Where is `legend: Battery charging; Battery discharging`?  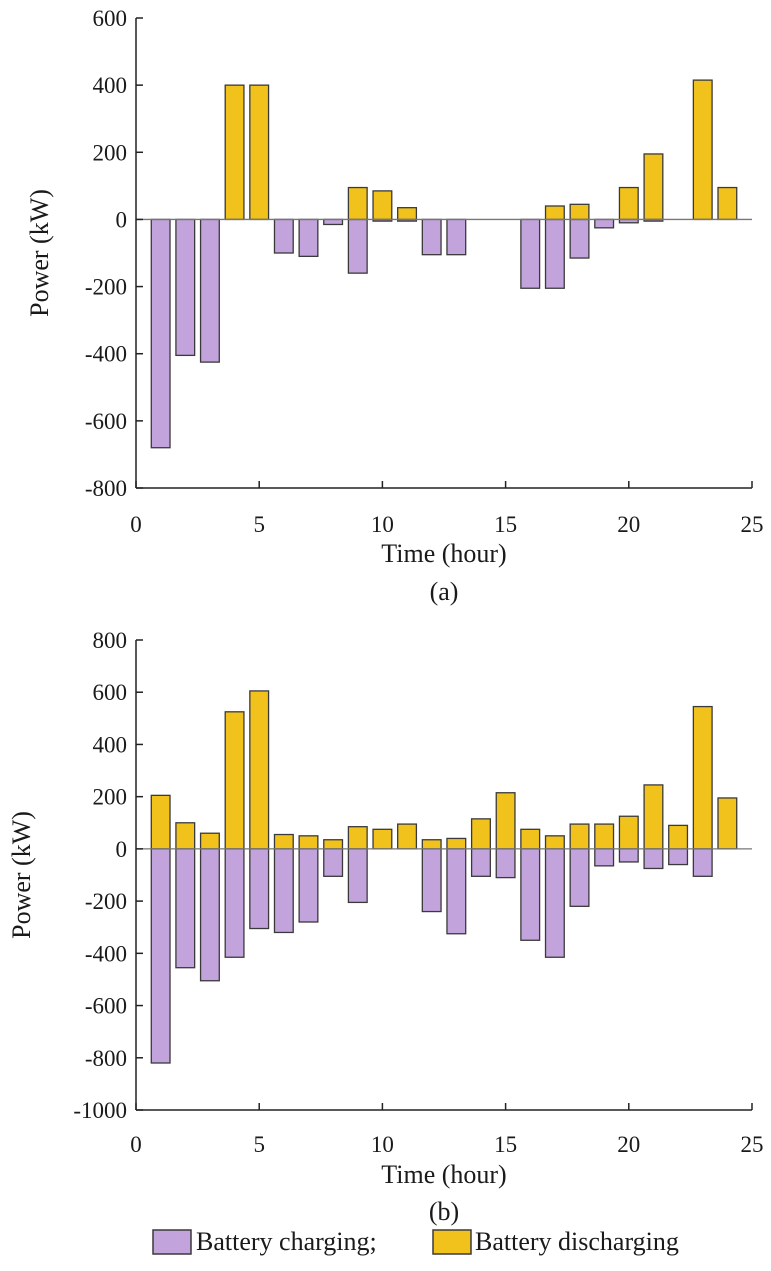
legend: Battery charging; Battery discharging is located at coordinates (415, 1241).